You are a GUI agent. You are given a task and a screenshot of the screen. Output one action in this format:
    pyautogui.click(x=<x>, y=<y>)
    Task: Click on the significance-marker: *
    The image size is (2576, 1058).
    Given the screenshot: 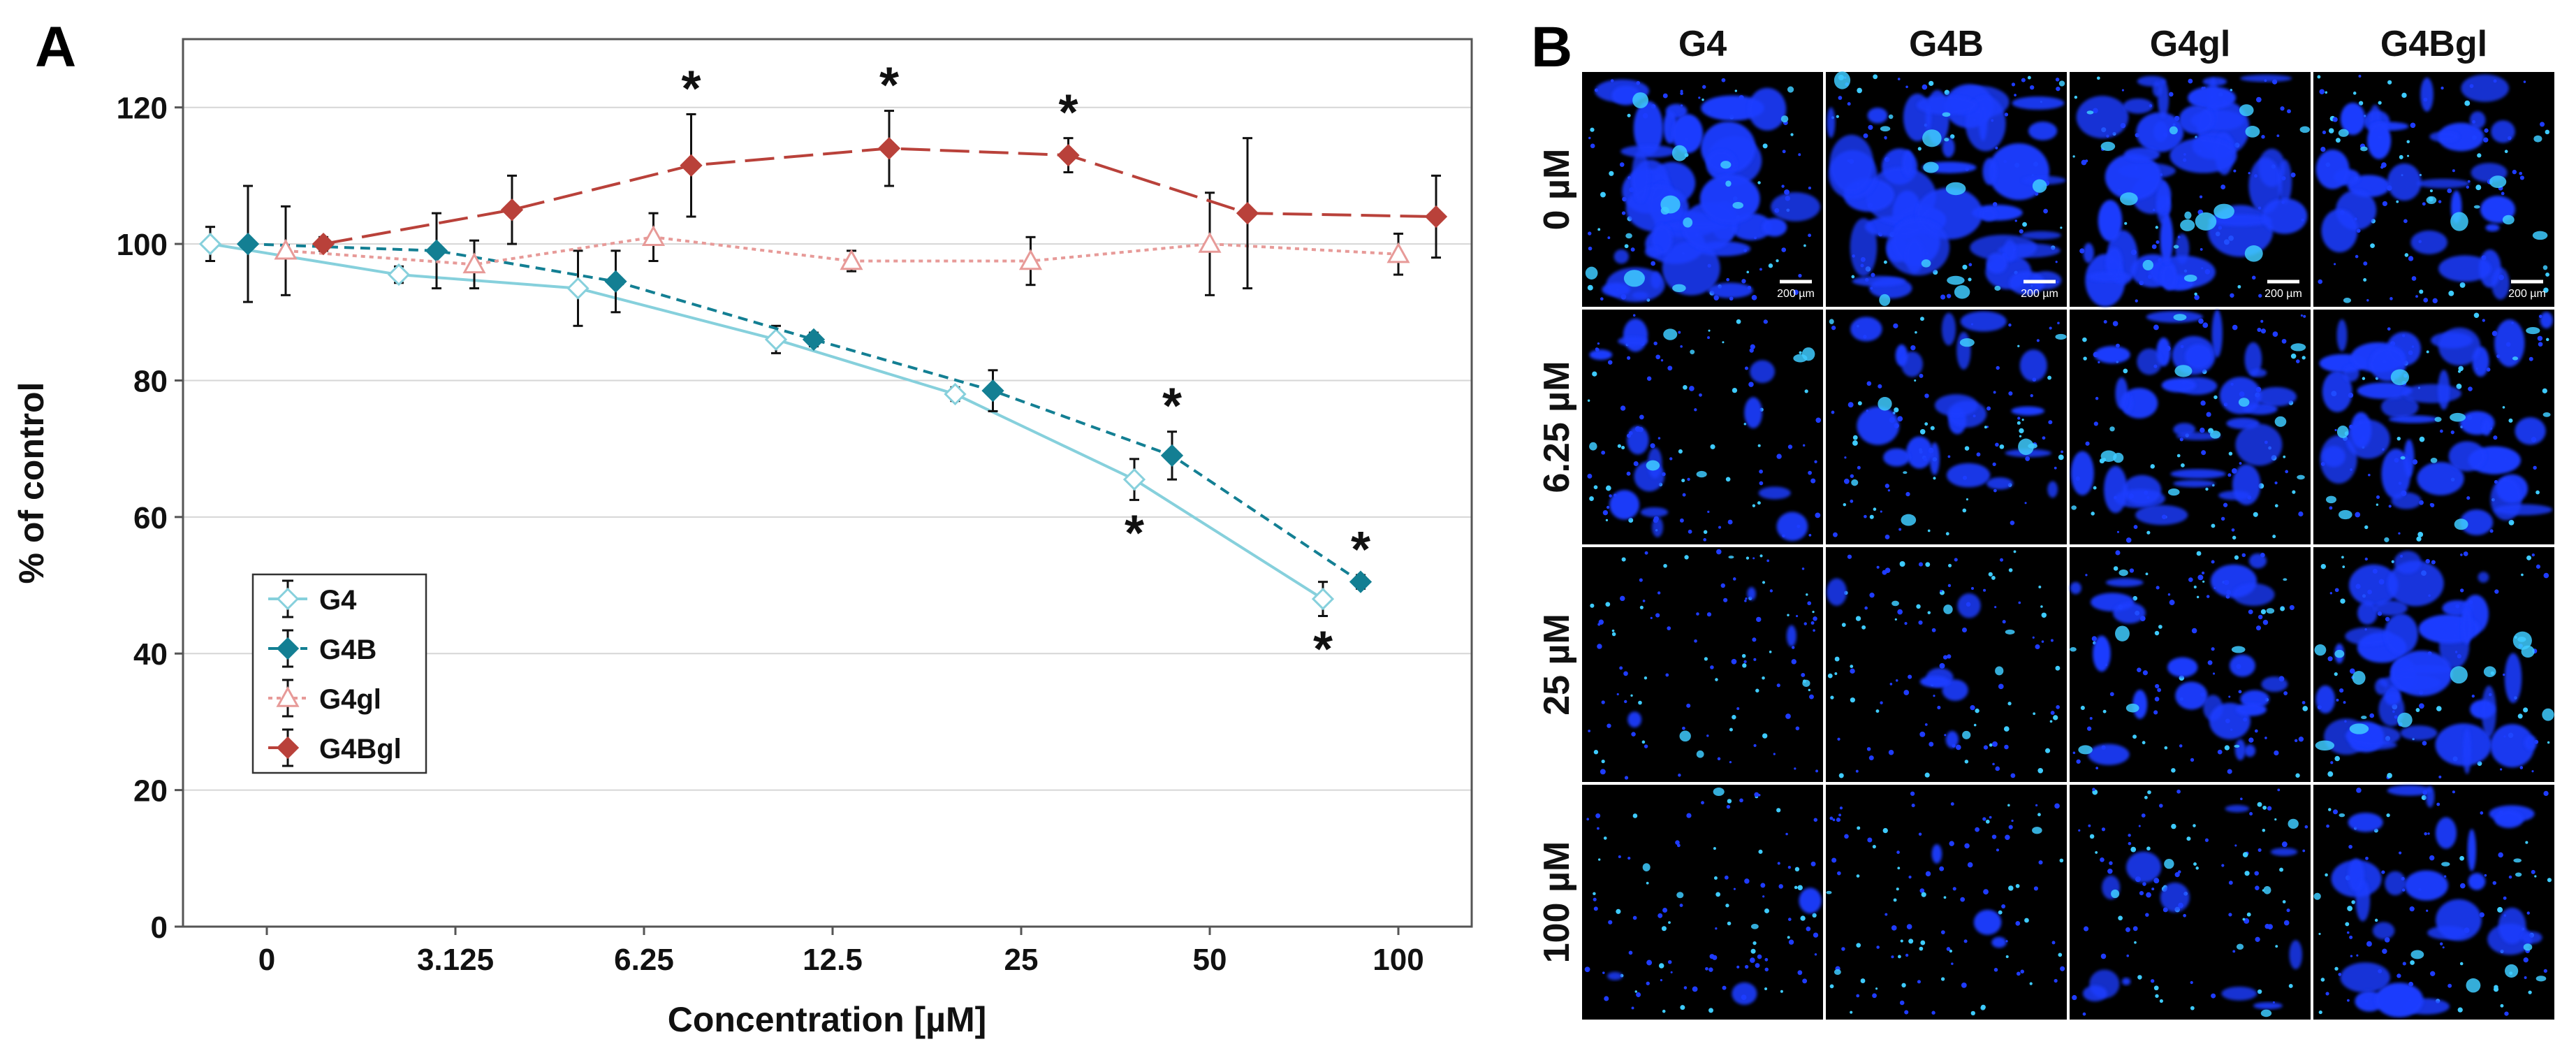 What is the action you would take?
    pyautogui.click(x=1360, y=550)
    